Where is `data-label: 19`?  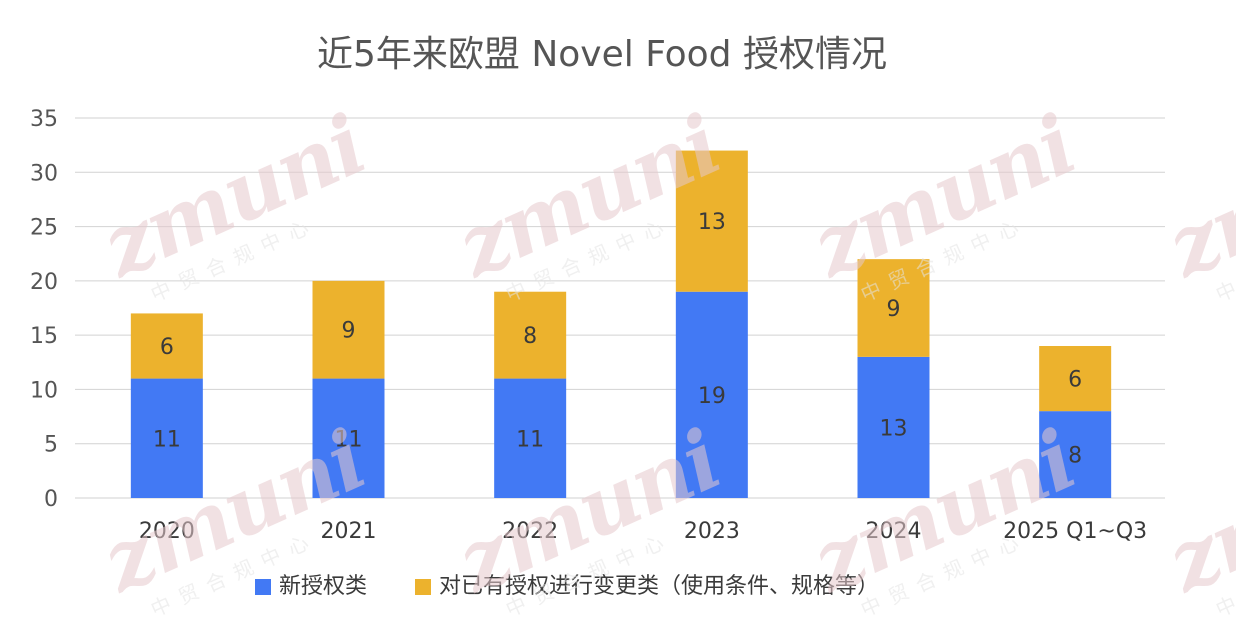
data-label: 19 is located at coordinates (712, 396).